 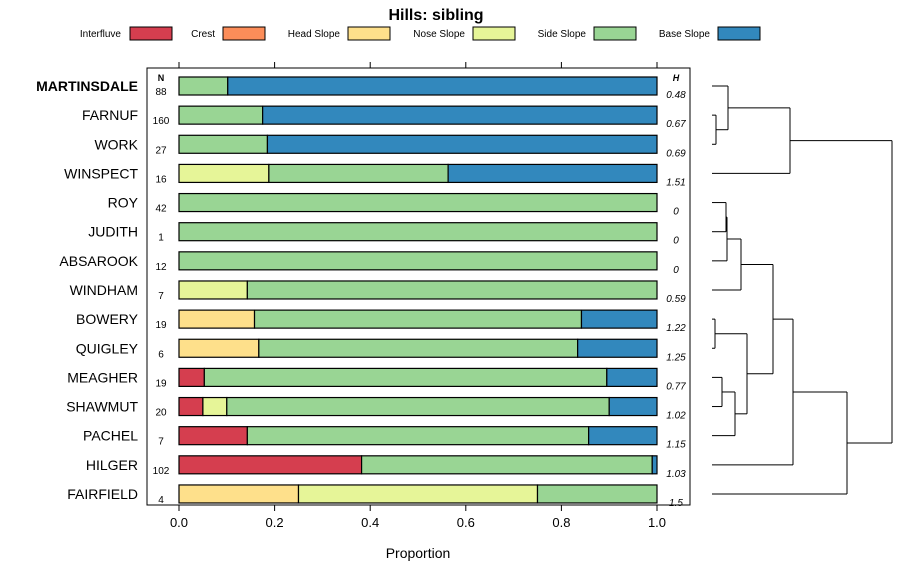 I want to click on chart-title: Hills: sibling, so click(x=435, y=15).